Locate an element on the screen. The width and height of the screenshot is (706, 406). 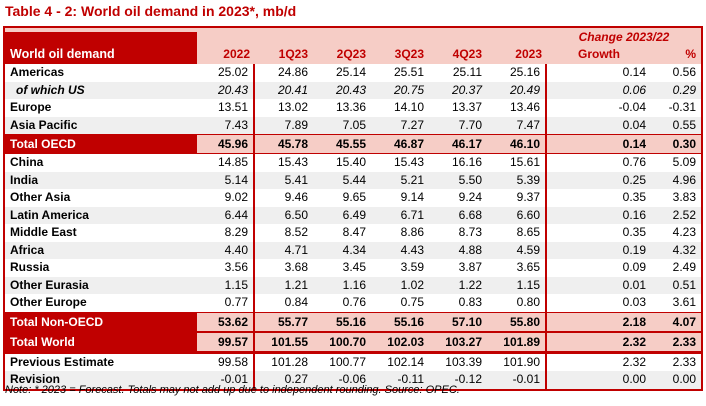
value-cell: 7.89 is located at coordinates (296, 124).